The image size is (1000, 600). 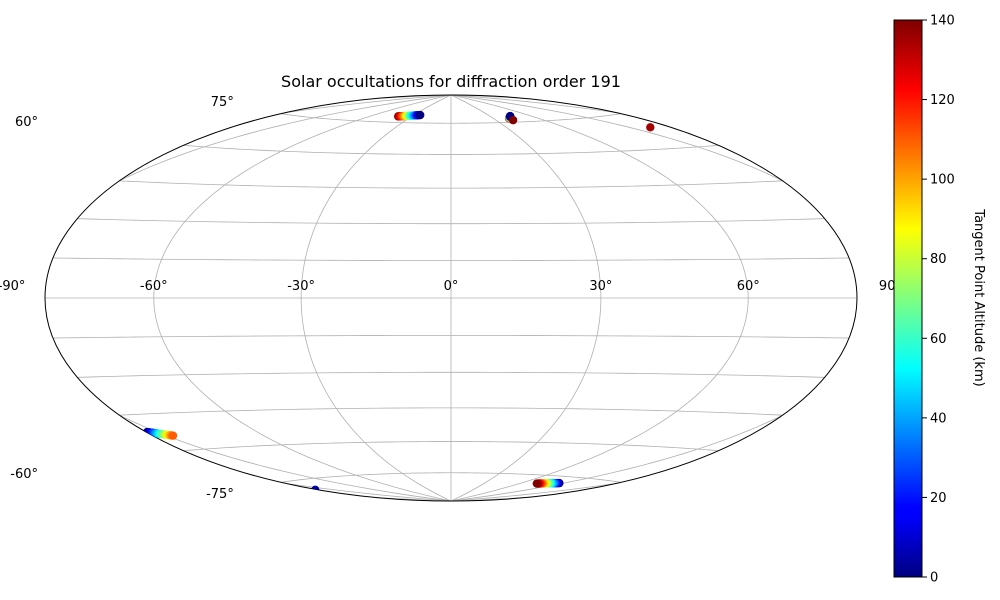 What do you see at coordinates (942, 100) in the screenshot?
I see `colorbar-tick-label: 120` at bounding box center [942, 100].